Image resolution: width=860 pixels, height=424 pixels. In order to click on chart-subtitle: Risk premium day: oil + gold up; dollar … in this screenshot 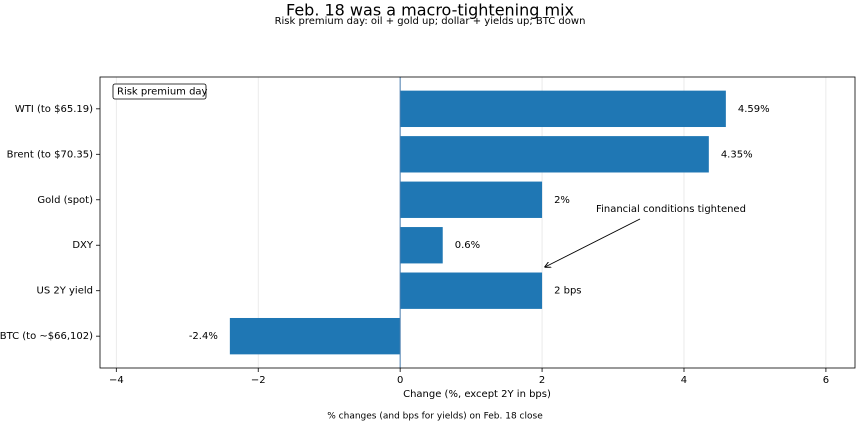, I will do `click(430, 21)`.